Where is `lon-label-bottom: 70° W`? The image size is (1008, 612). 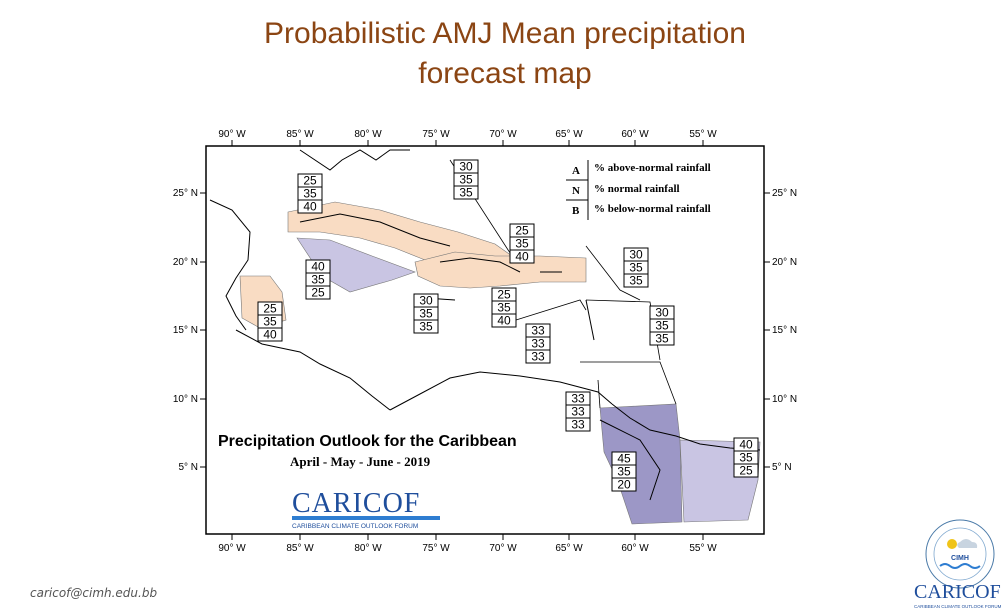 lon-label-bottom: 70° W is located at coordinates (503, 548).